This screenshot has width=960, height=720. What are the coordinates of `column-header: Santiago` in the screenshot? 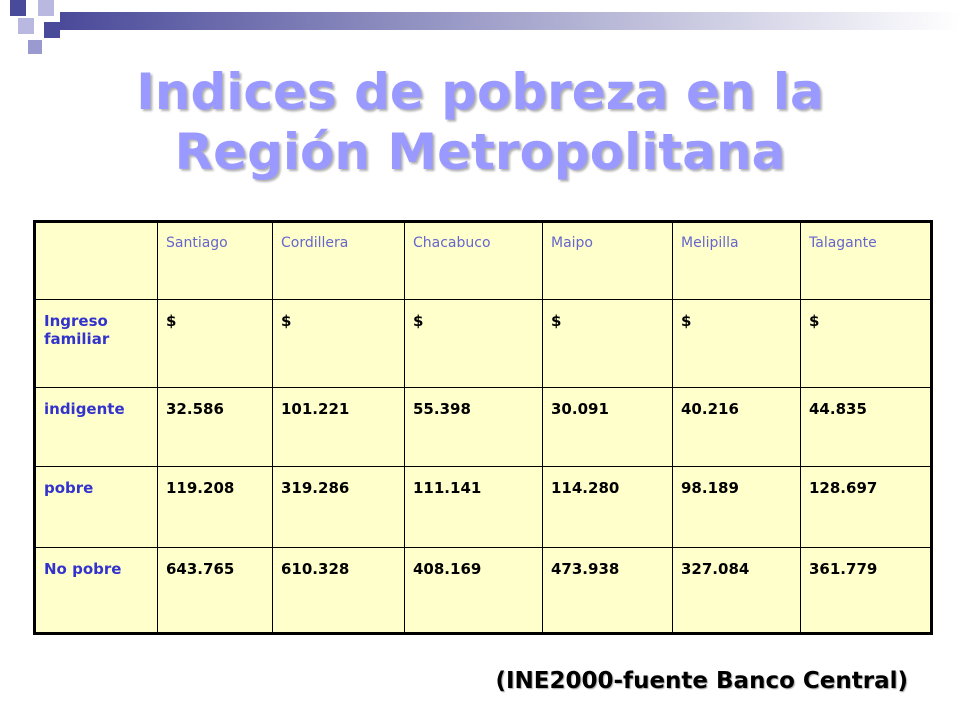 It's located at (215, 260).